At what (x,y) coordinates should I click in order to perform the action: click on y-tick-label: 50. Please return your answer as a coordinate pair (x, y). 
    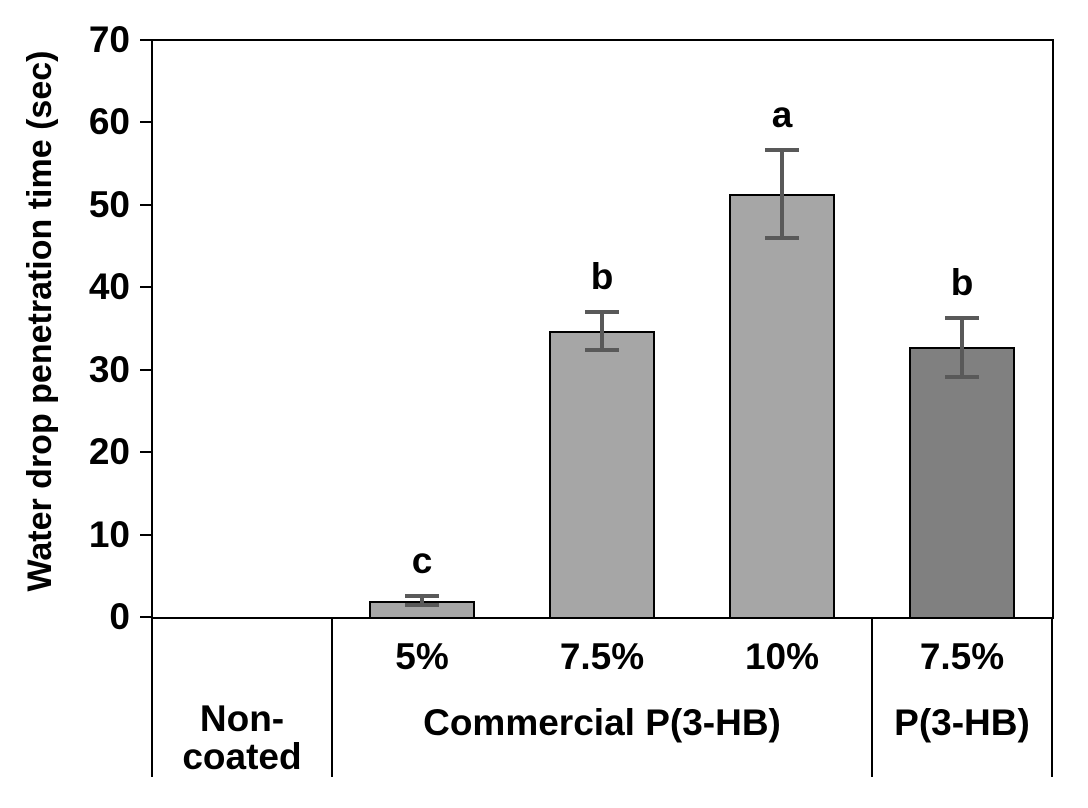
    Looking at the image, I should click on (109, 204).